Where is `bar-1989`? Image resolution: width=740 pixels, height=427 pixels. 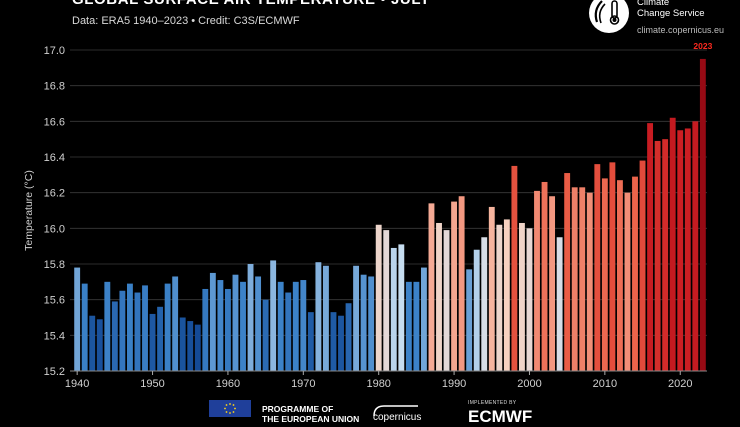 bar-1989 is located at coordinates (446, 300).